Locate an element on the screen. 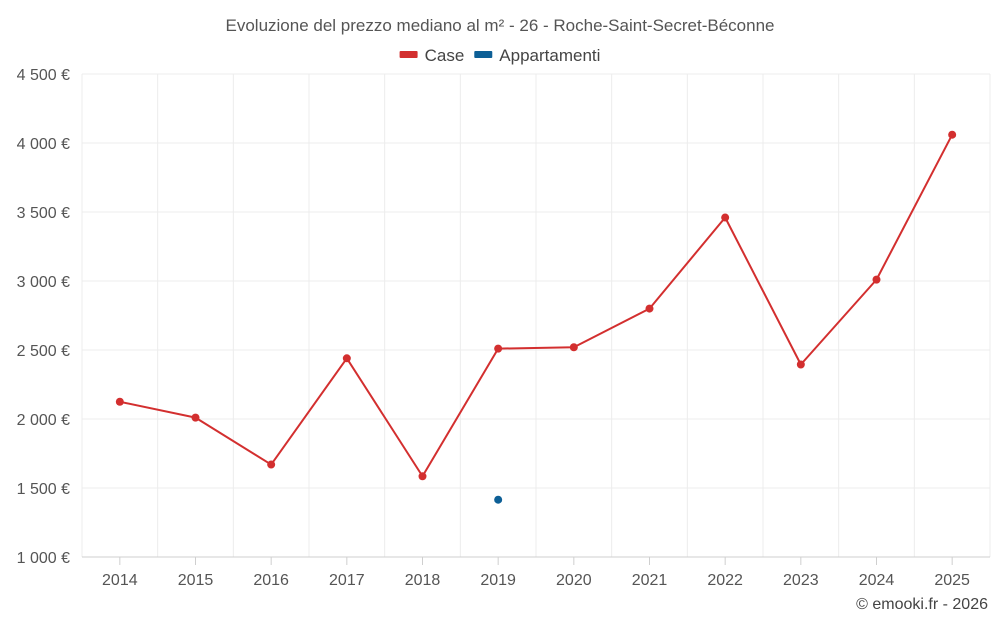 The image size is (1000, 625). credit-text: © emooki.fr - 2026 is located at coordinates (922, 604).